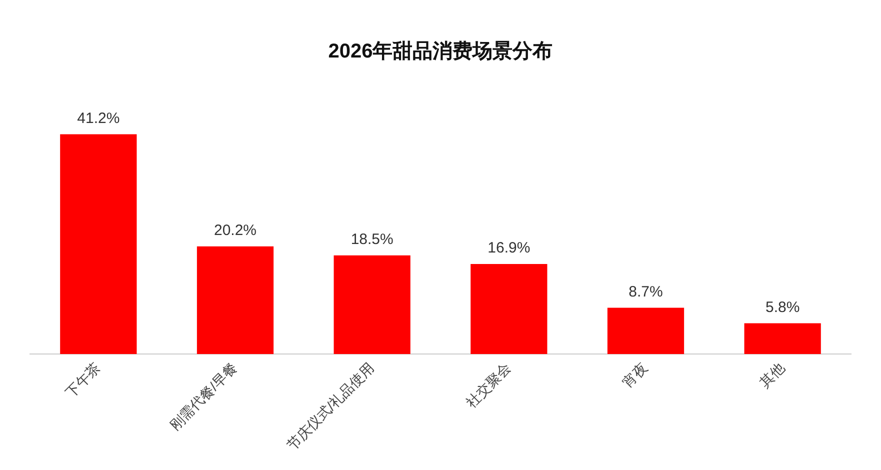  I want to click on x-tick-label: 下午茶, so click(83, 380).